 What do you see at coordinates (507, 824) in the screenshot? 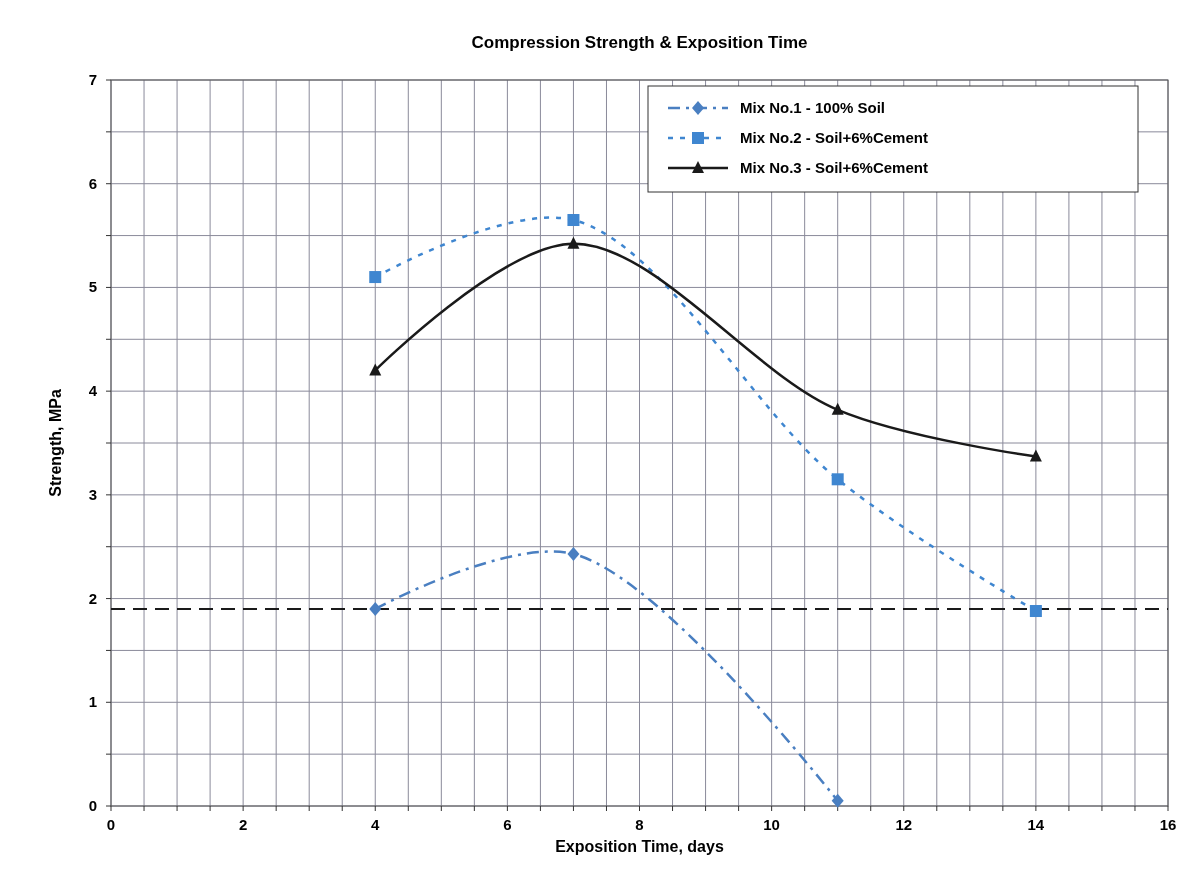
I see `x-tick-label: 6` at bounding box center [507, 824].